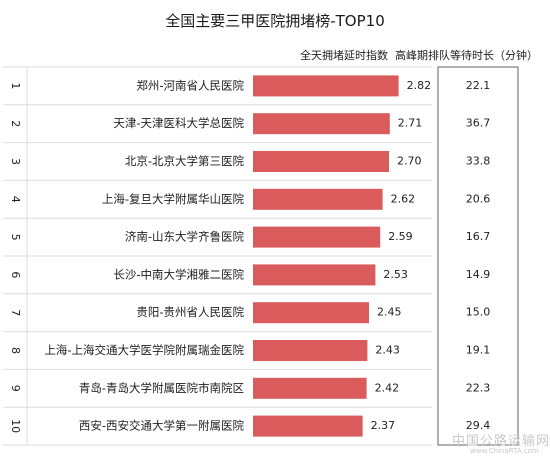 Image resolution: width=550 pixels, height=459 pixels. Describe the element at coordinates (15, 388) in the screenshot. I see `rank-label: 9` at that location.